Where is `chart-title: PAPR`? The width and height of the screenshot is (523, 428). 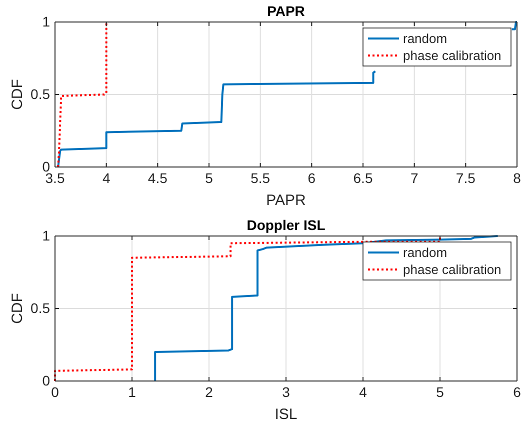 chart-title: PAPR is located at coordinates (286, 11).